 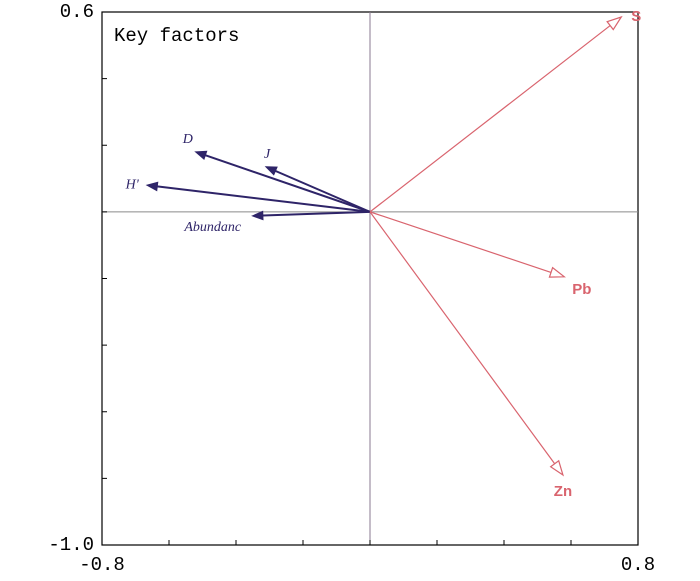 I want to click on vector-label: D, so click(x=187, y=139).